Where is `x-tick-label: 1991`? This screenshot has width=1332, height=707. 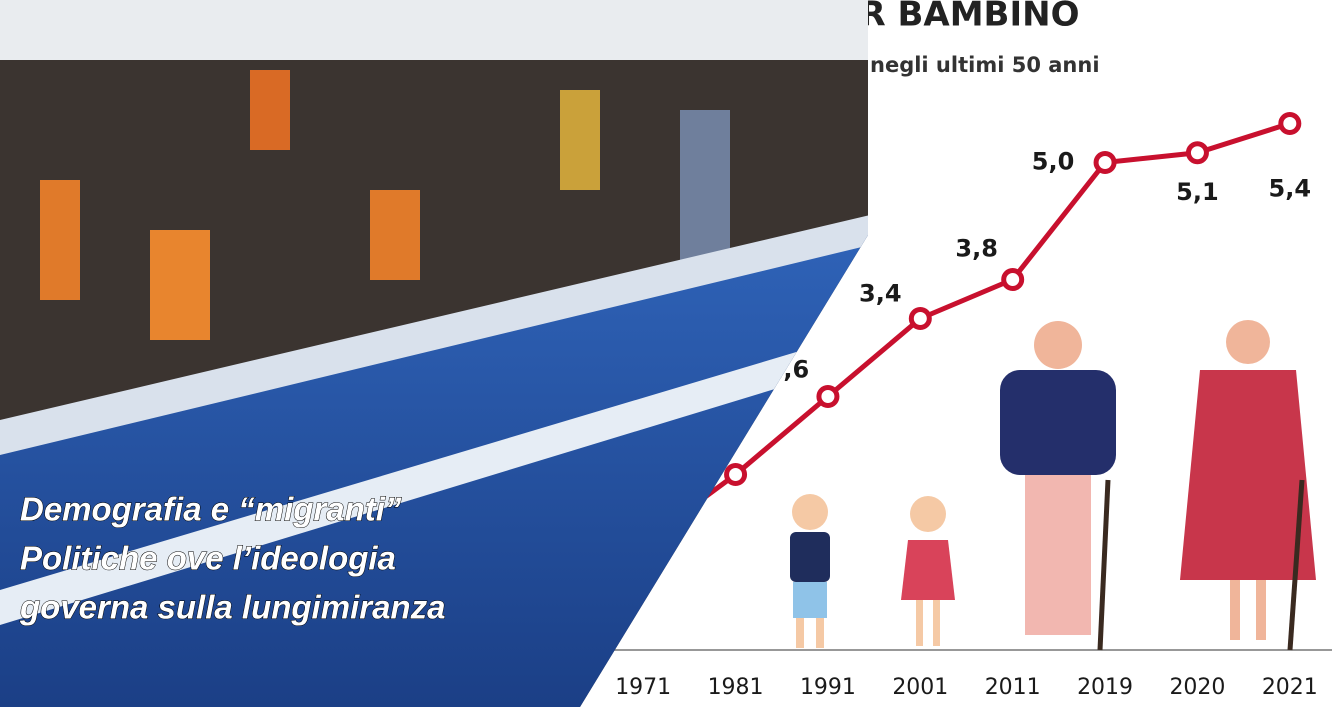 x-tick-label: 1991 is located at coordinates (828, 687).